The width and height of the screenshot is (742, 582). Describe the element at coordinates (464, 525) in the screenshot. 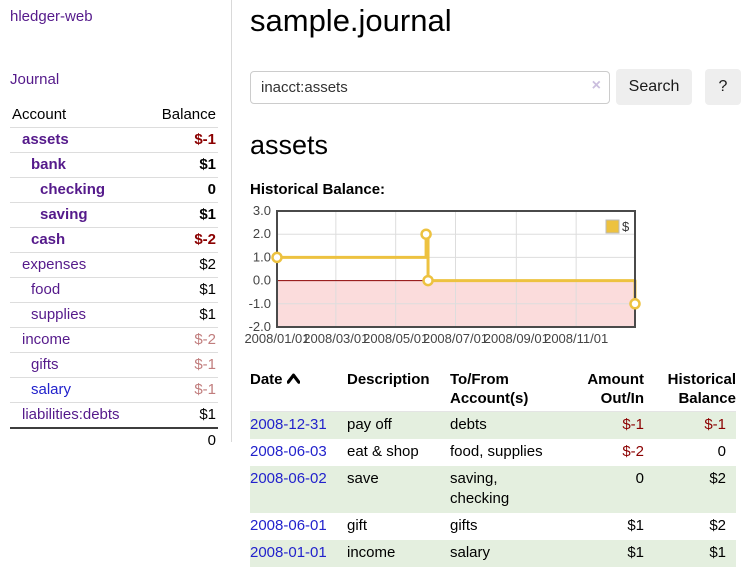

I see `txn-account: gifts` at that location.